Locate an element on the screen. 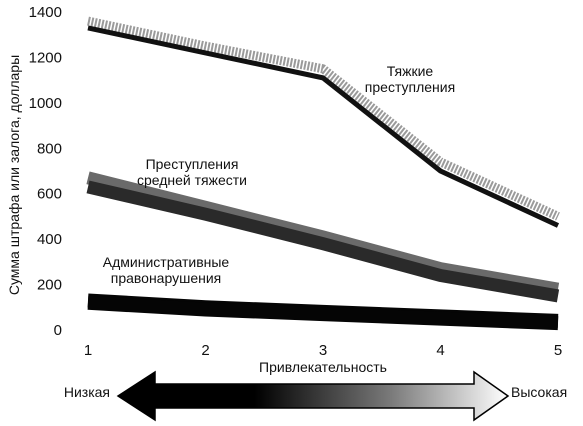  series-line is located at coordinates (323, 313).